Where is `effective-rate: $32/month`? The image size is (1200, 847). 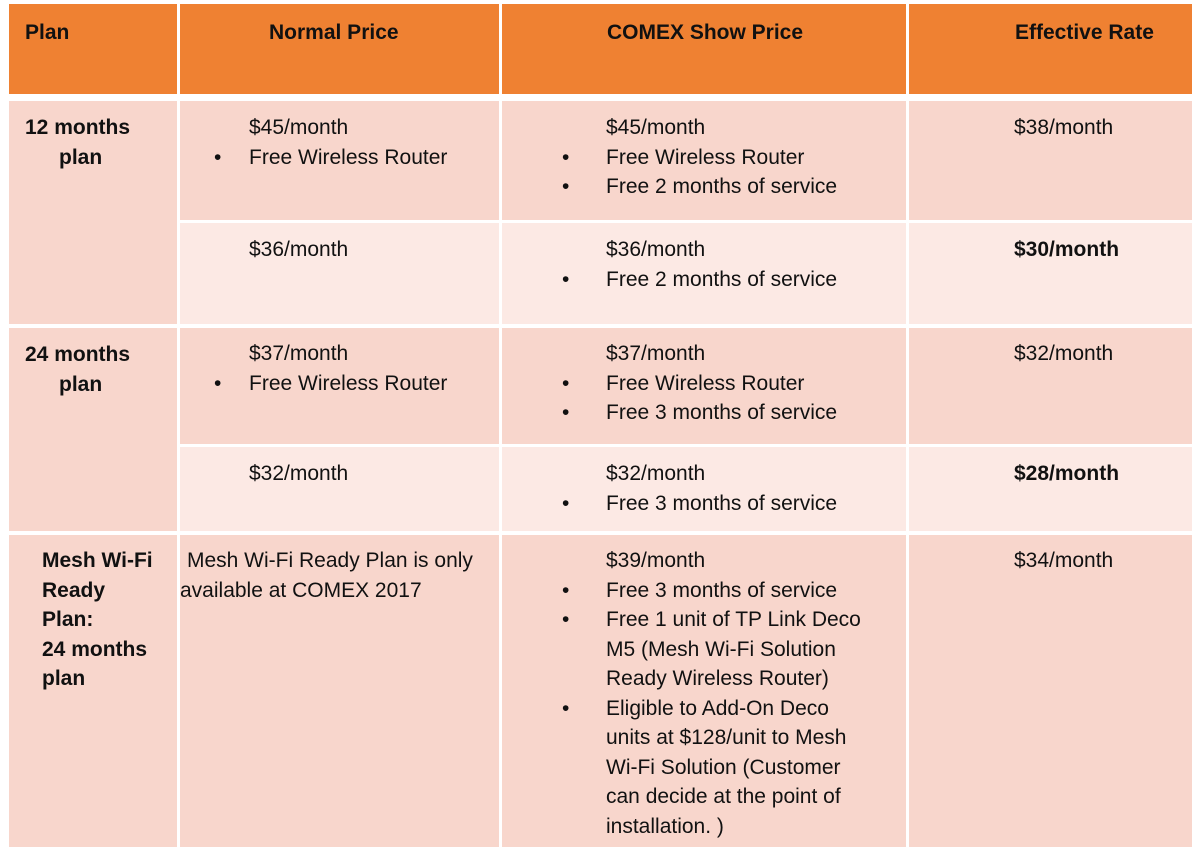
effective-rate: $32/month is located at coordinates (1064, 353).